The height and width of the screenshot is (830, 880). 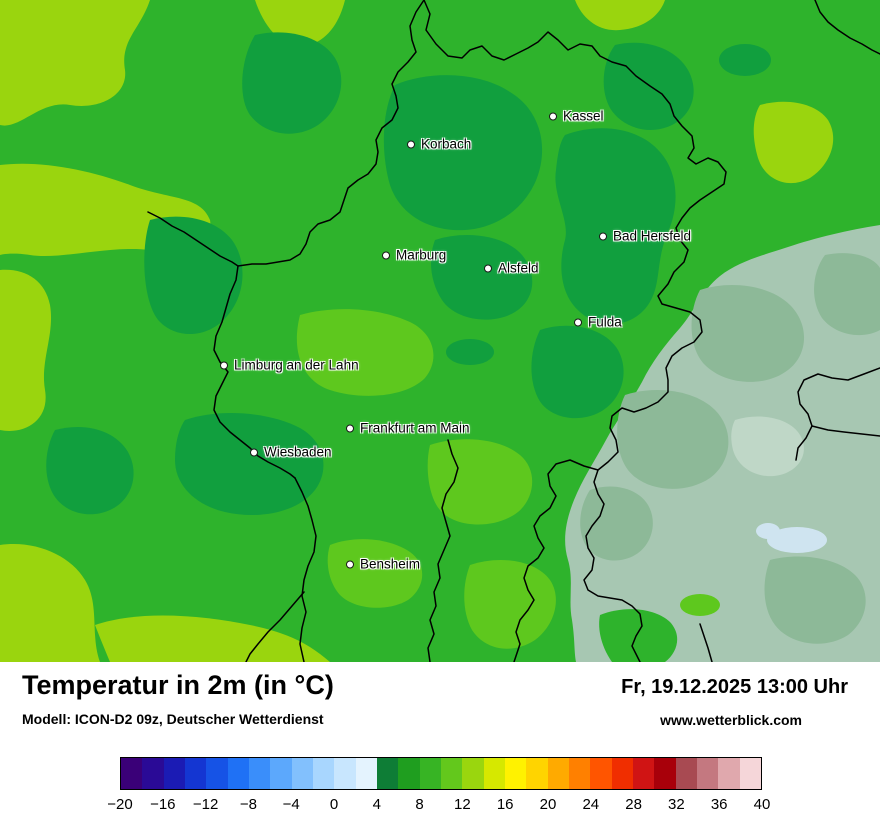 I want to click on colorbar-tick-label: 4, so click(x=376, y=804).